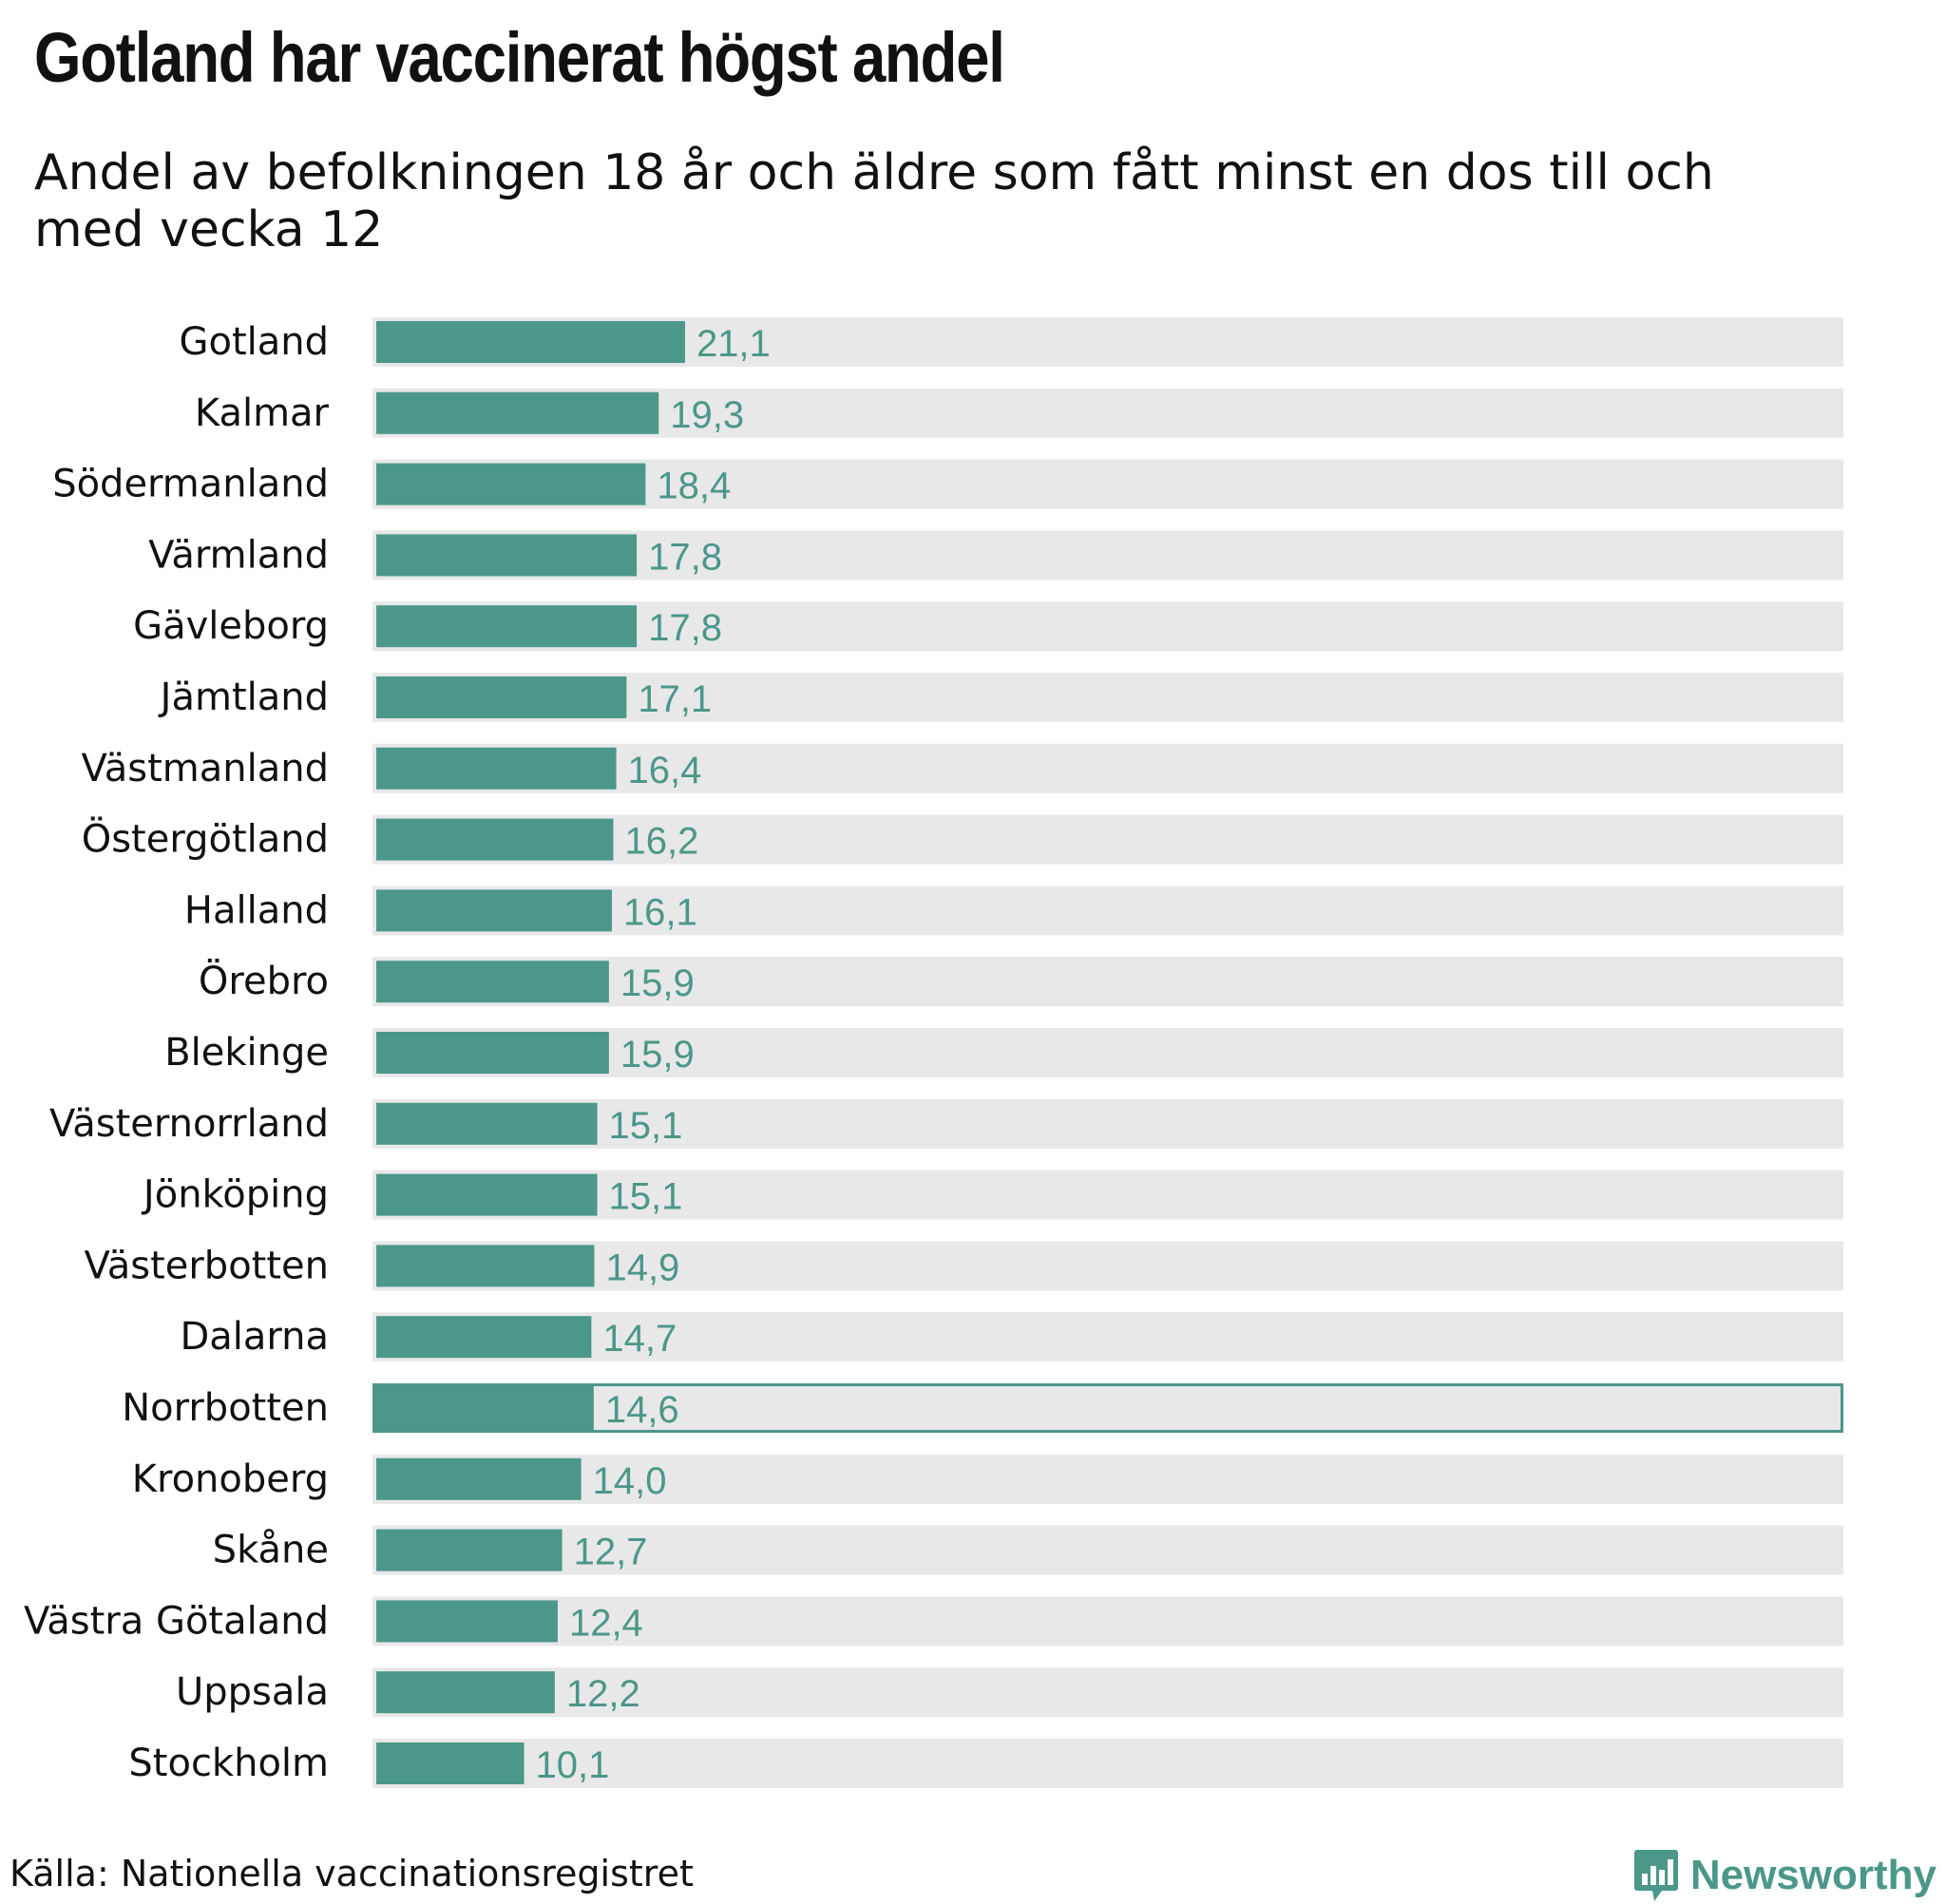 The height and width of the screenshot is (1904, 1946). Describe the element at coordinates (665, 770) in the screenshot. I see `value-label: 16,4` at that location.